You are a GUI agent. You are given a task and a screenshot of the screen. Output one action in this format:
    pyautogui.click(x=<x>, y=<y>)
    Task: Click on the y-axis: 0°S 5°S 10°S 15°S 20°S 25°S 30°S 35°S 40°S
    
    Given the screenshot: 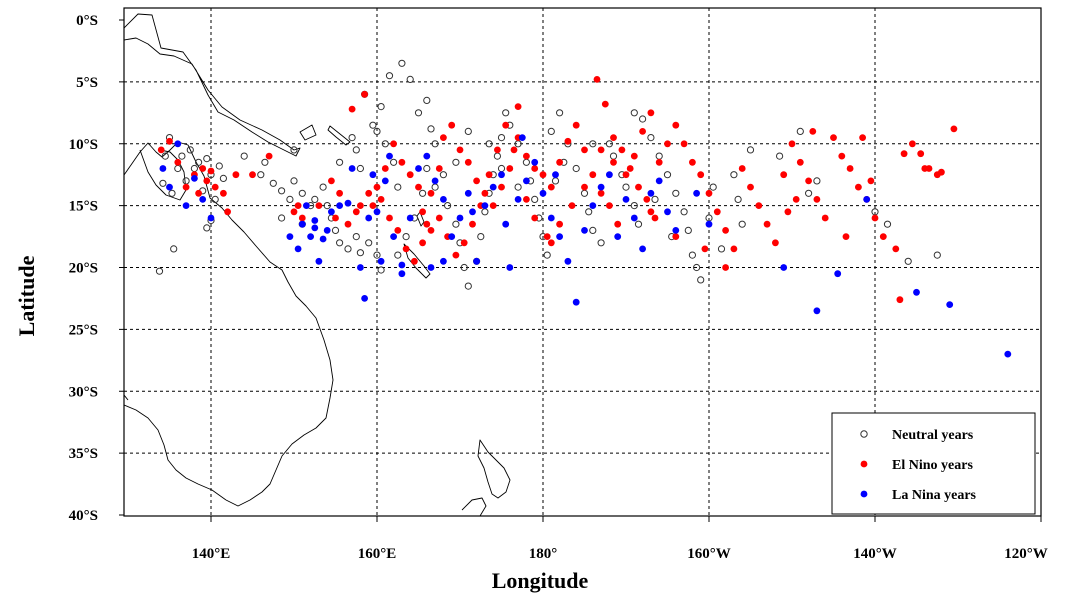 What is the action you would take?
    pyautogui.click(x=96, y=268)
    